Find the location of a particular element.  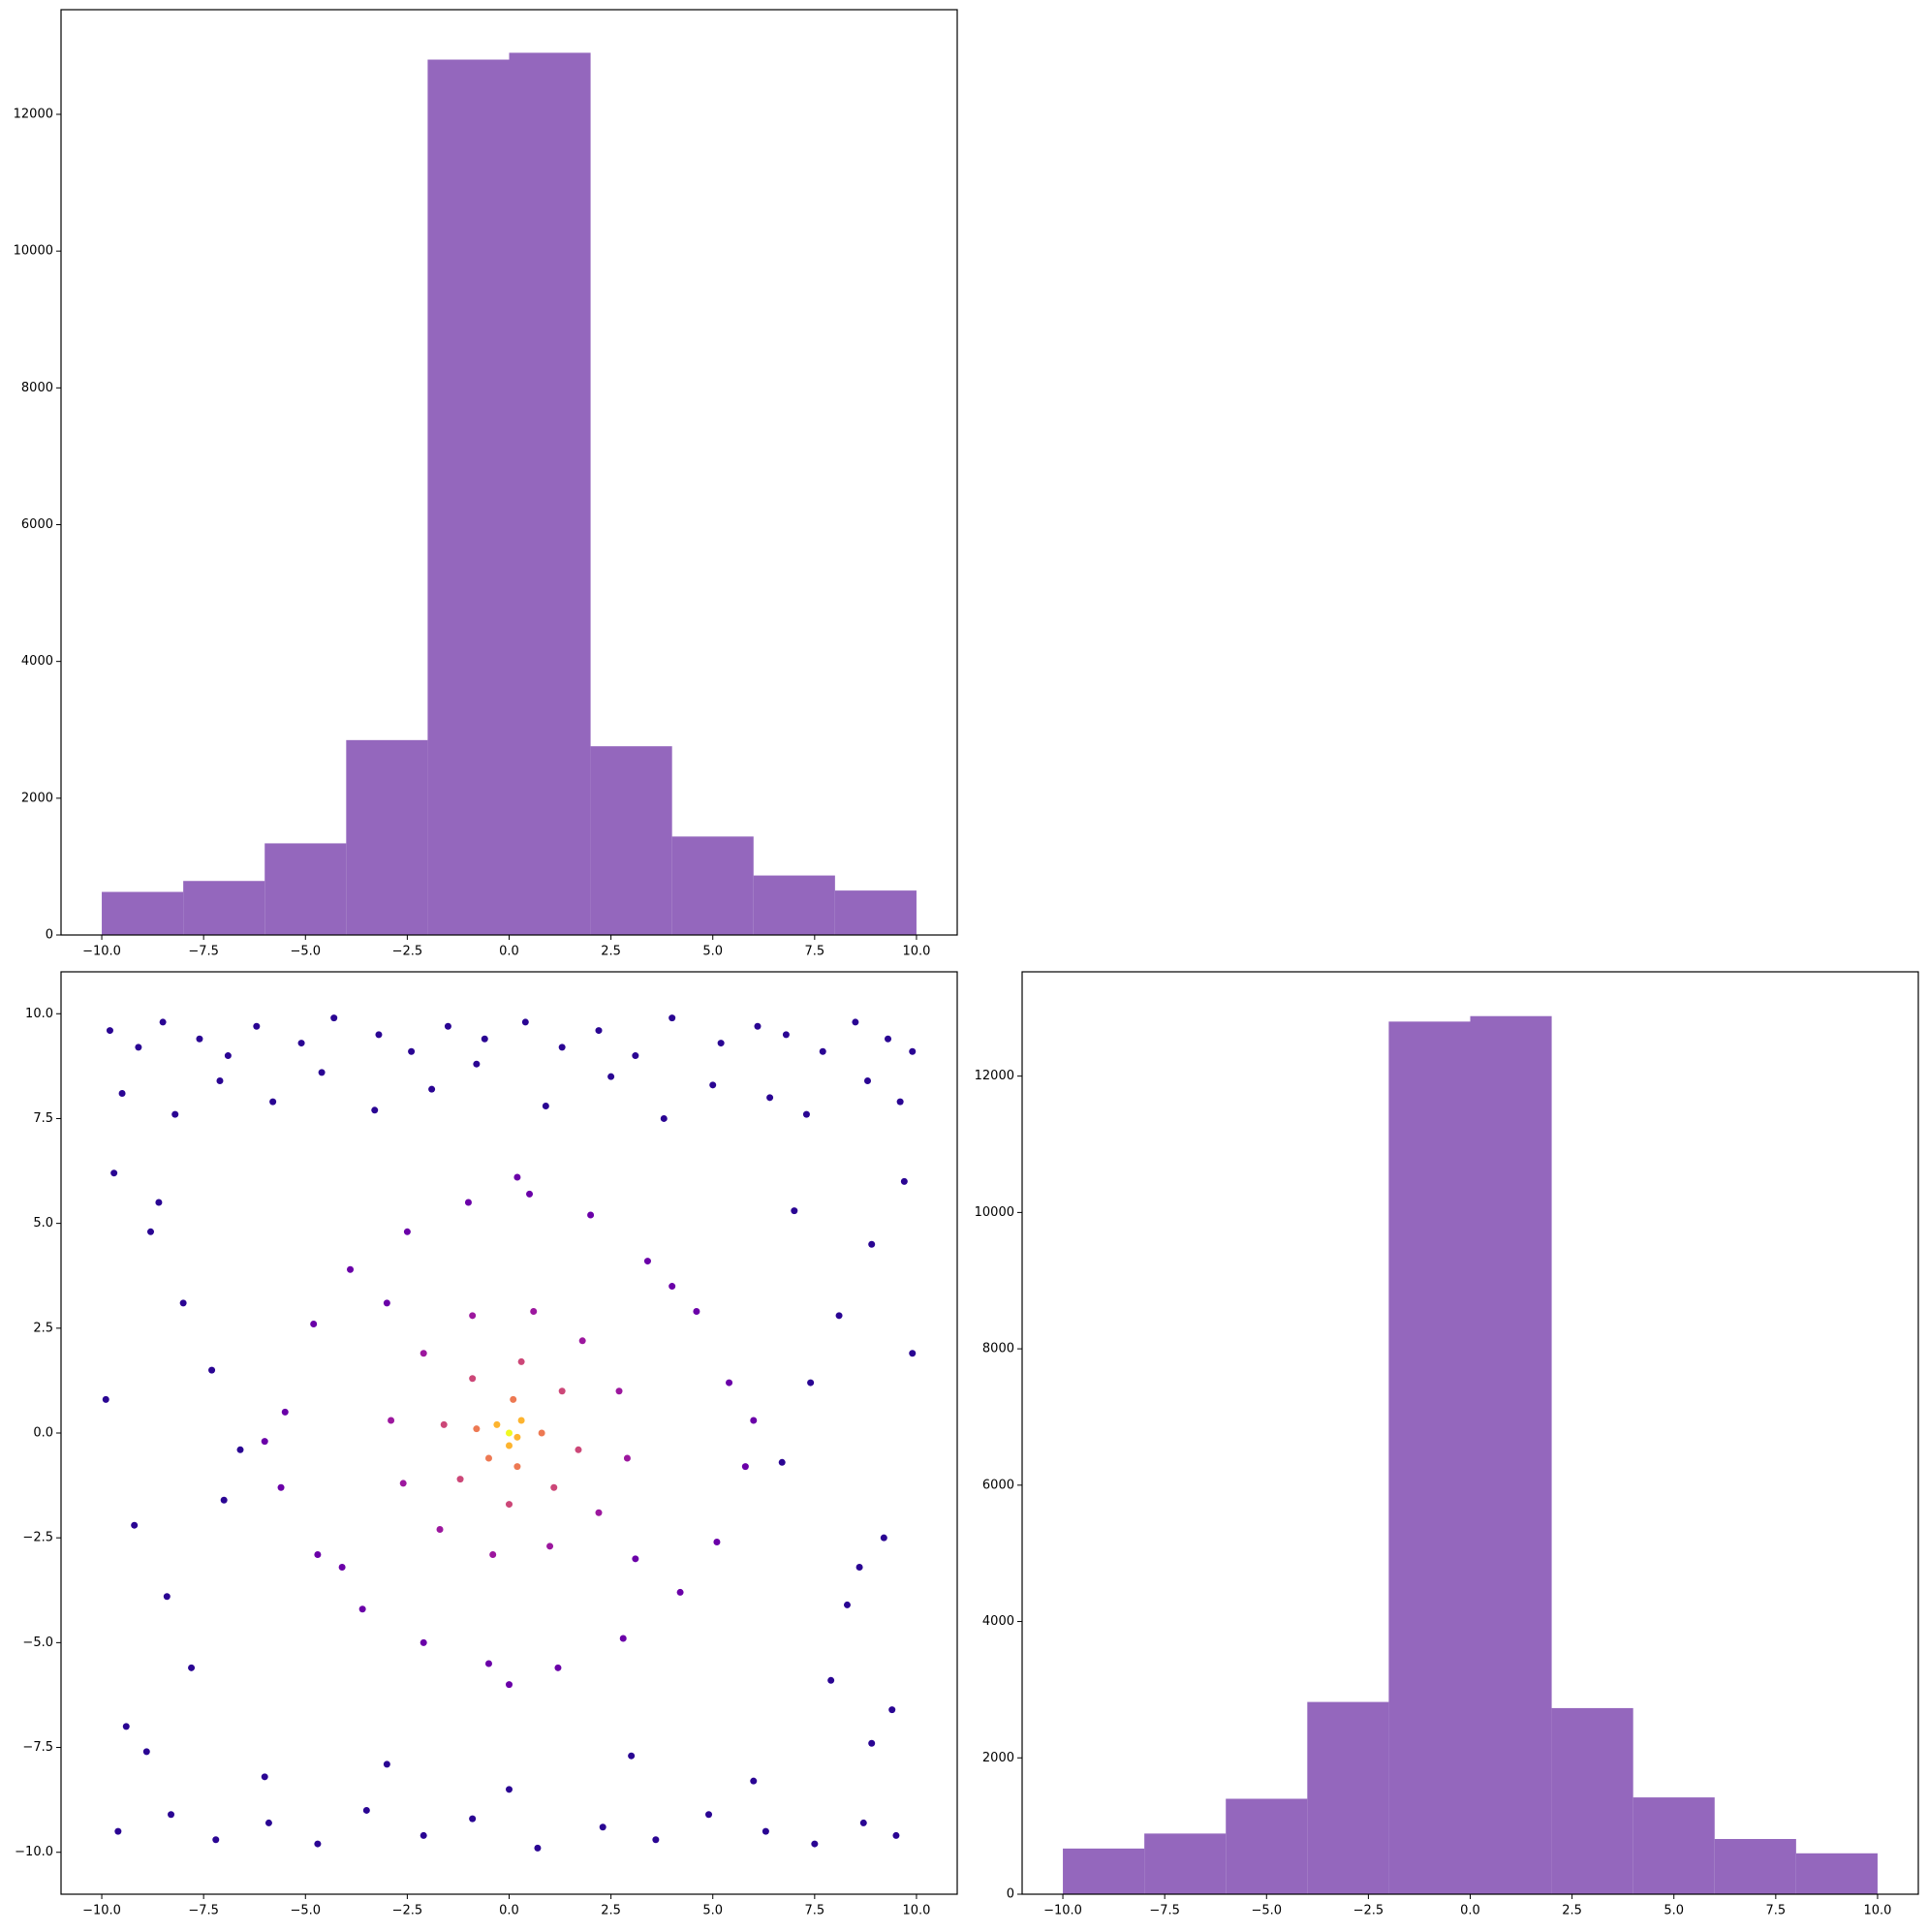

x-tick-label: 10.0 is located at coordinates (1877, 1911).